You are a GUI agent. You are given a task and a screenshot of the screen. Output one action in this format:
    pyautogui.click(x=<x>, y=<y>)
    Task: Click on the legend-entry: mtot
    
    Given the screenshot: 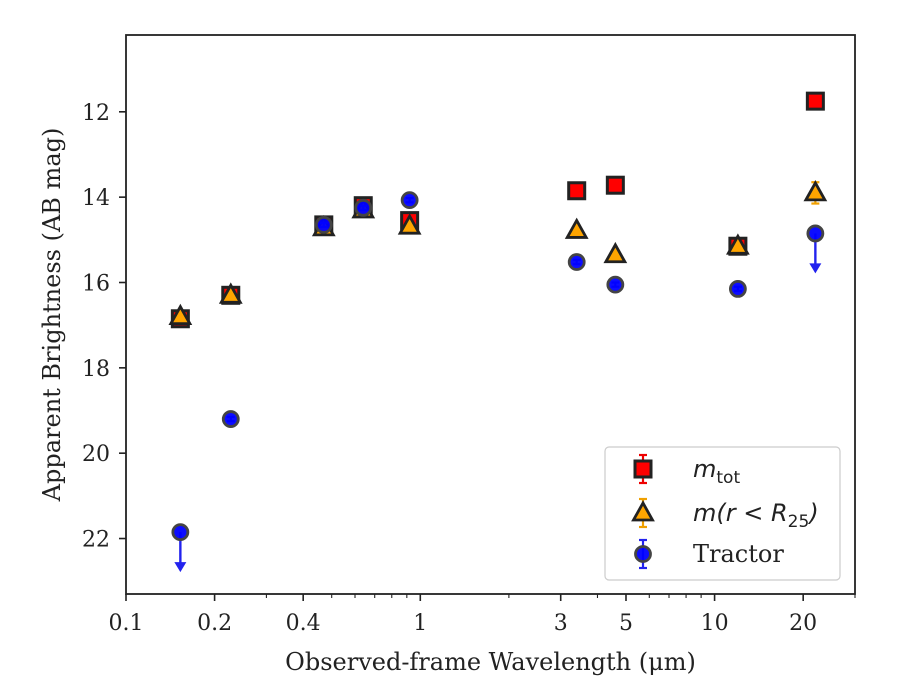 What is the action you would take?
    pyautogui.click(x=686, y=470)
    